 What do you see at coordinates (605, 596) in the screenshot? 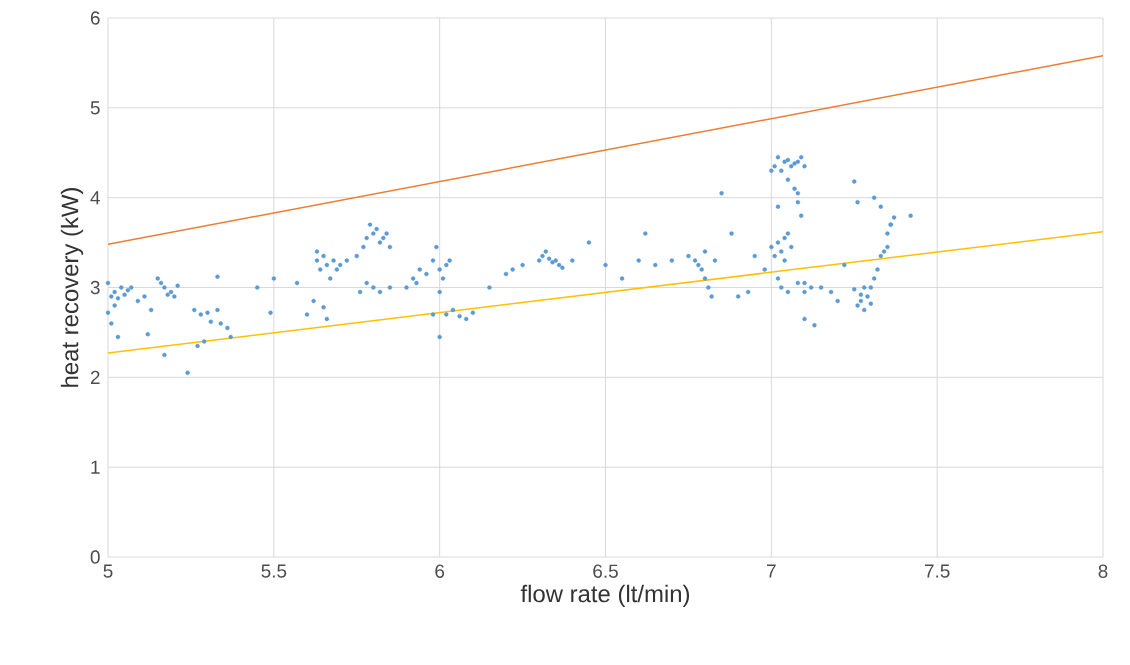
I see `x-axis-title: flow rate (lt/min)` at bounding box center [605, 596].